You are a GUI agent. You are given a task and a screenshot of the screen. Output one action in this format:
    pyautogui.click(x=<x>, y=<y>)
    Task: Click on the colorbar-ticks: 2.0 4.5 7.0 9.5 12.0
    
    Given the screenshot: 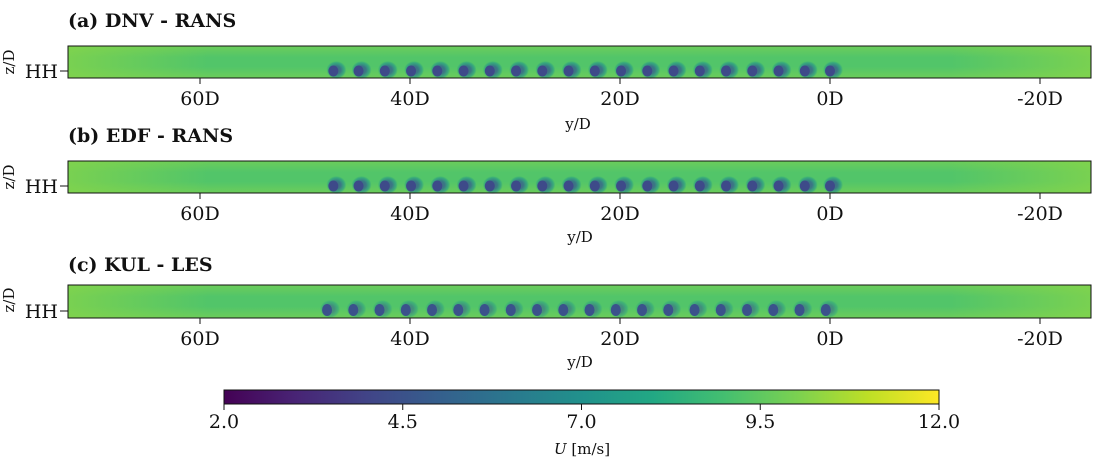 What is the action you would take?
    pyautogui.click(x=584, y=418)
    